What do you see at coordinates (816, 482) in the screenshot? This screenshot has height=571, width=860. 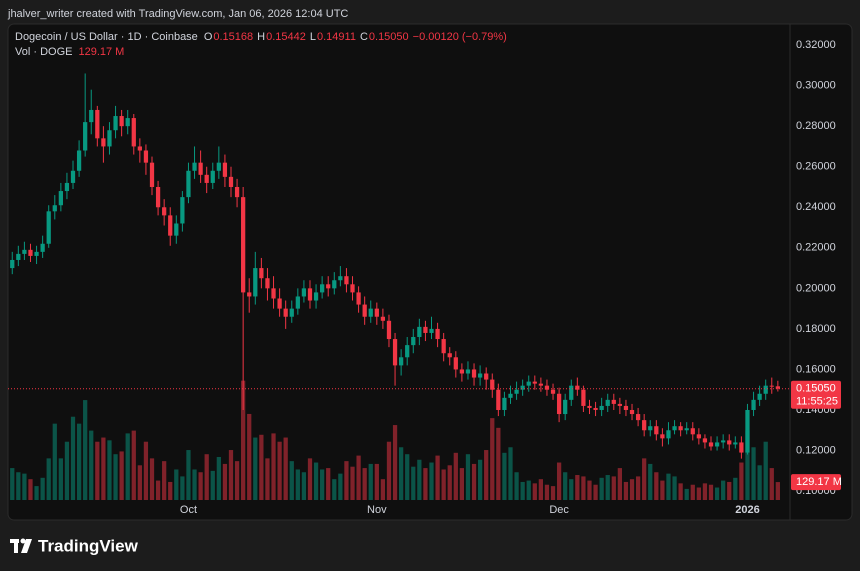 I see `volume-tag` at bounding box center [816, 482].